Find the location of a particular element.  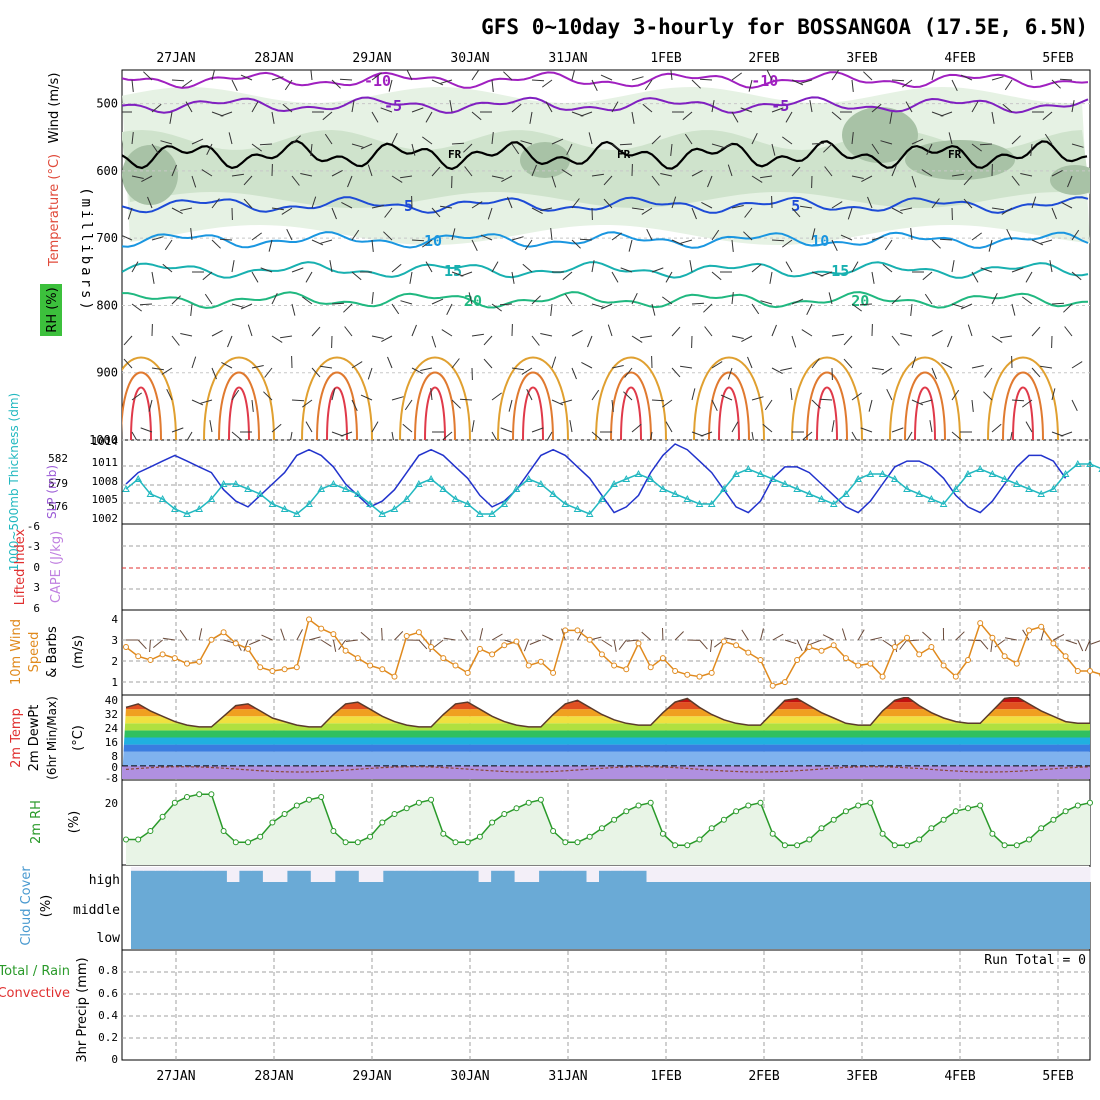

date-label-top-9: 5FEB is located at coordinates (1057, 58).